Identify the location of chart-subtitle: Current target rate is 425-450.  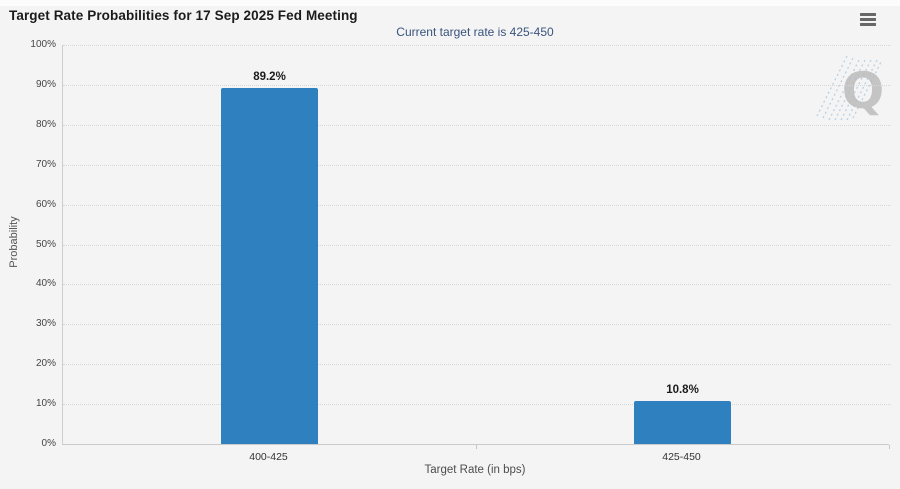
(475, 32).